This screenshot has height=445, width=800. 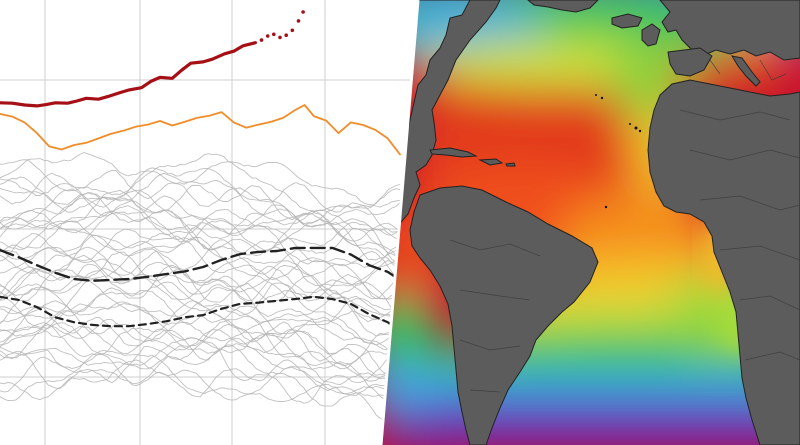 I want to click on europe, so click(x=729, y=30).